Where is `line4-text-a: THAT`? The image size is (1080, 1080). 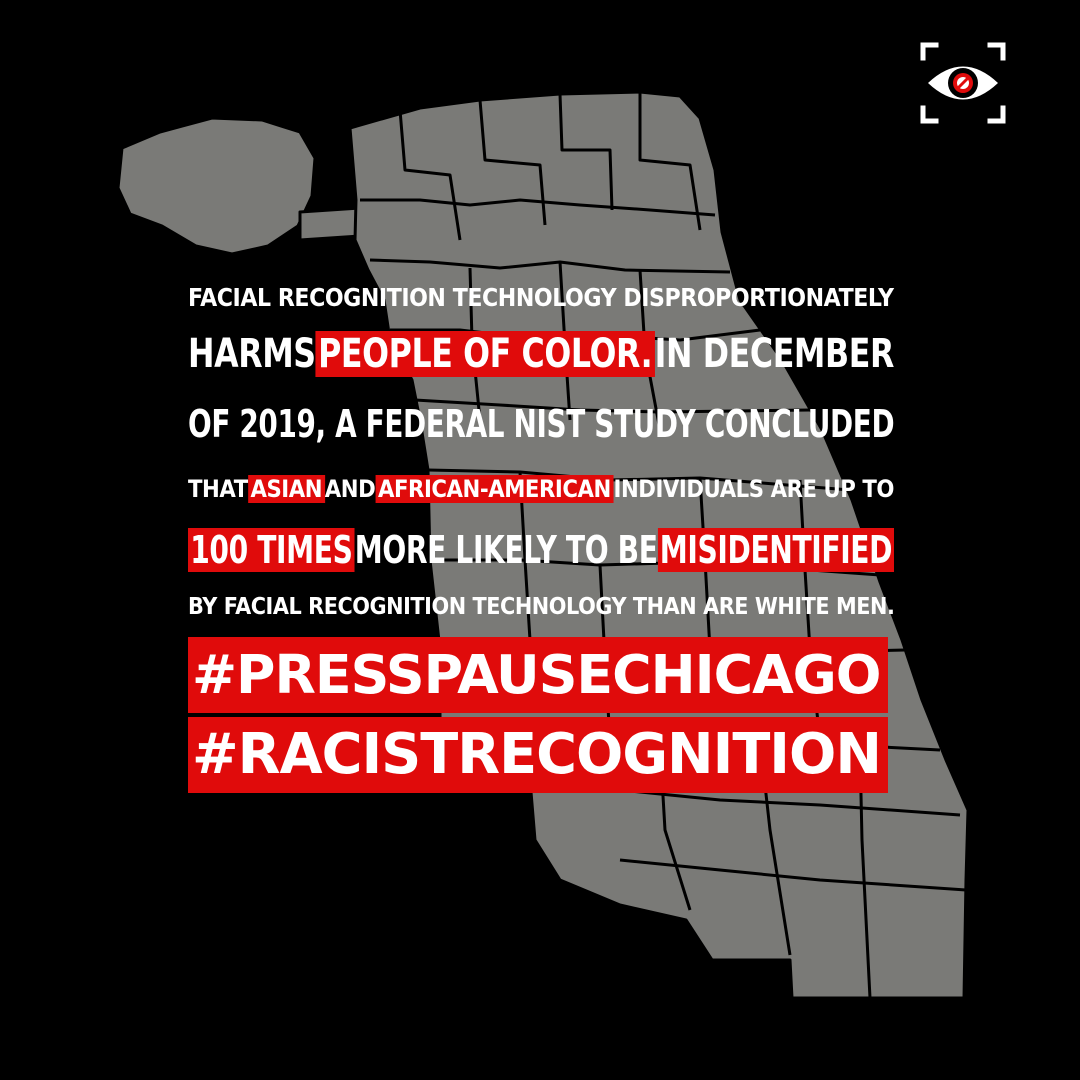 line4-text-a: THAT is located at coordinates (218, 489).